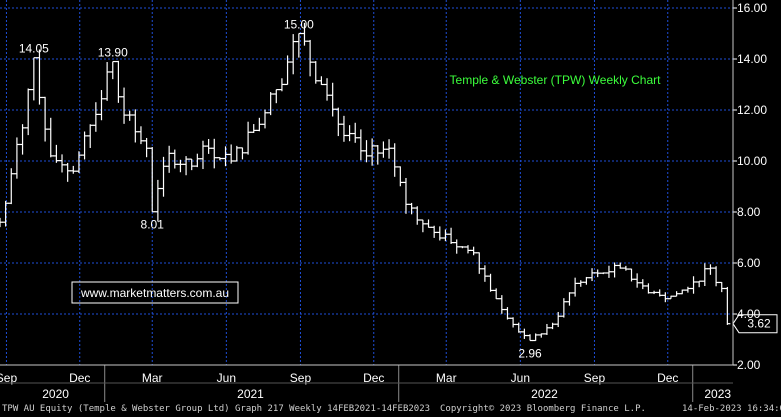 The width and height of the screenshot is (781, 417). What do you see at coordinates (759, 324) in the screenshot?
I see `last-price-label: 3.62` at bounding box center [759, 324].